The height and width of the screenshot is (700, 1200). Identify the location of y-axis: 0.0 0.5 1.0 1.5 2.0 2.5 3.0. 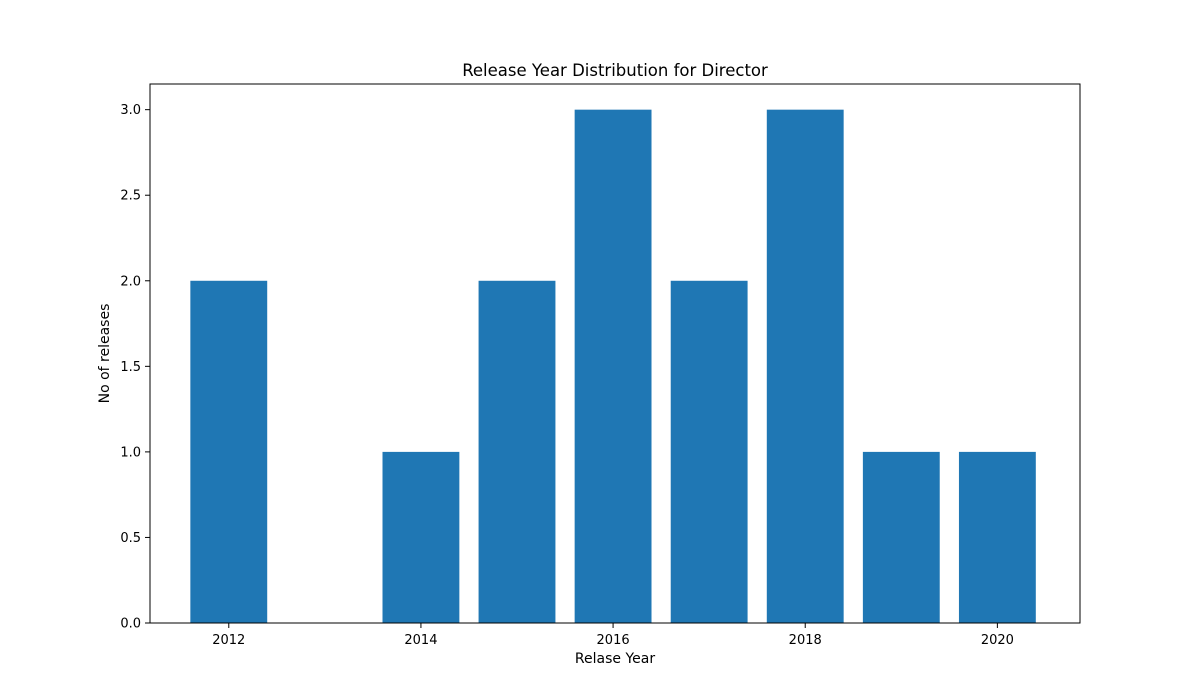
(135, 367).